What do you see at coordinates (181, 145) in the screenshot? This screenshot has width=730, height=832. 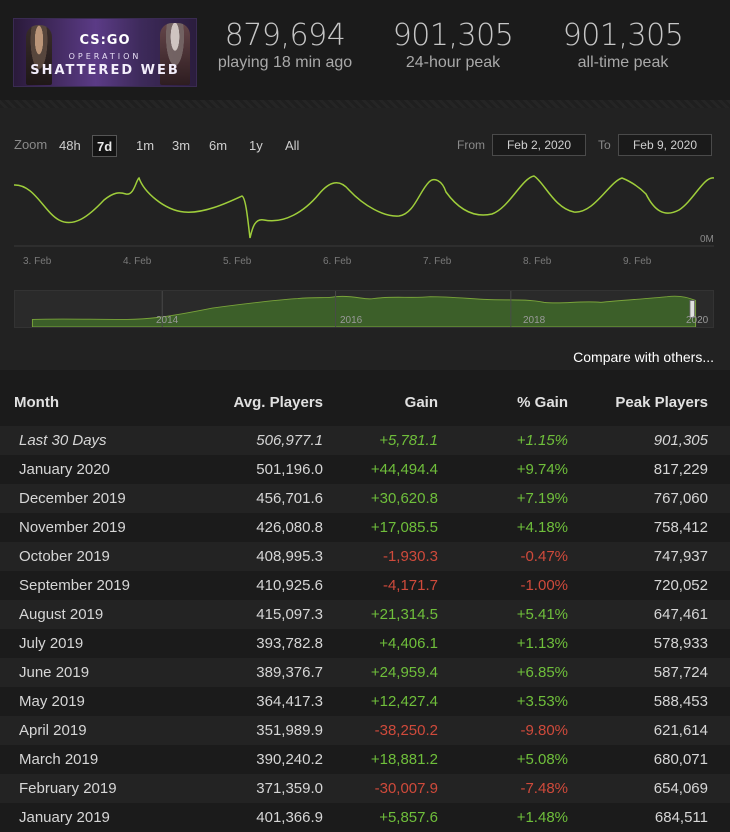 I see `zoom-3m-button: 3m` at bounding box center [181, 145].